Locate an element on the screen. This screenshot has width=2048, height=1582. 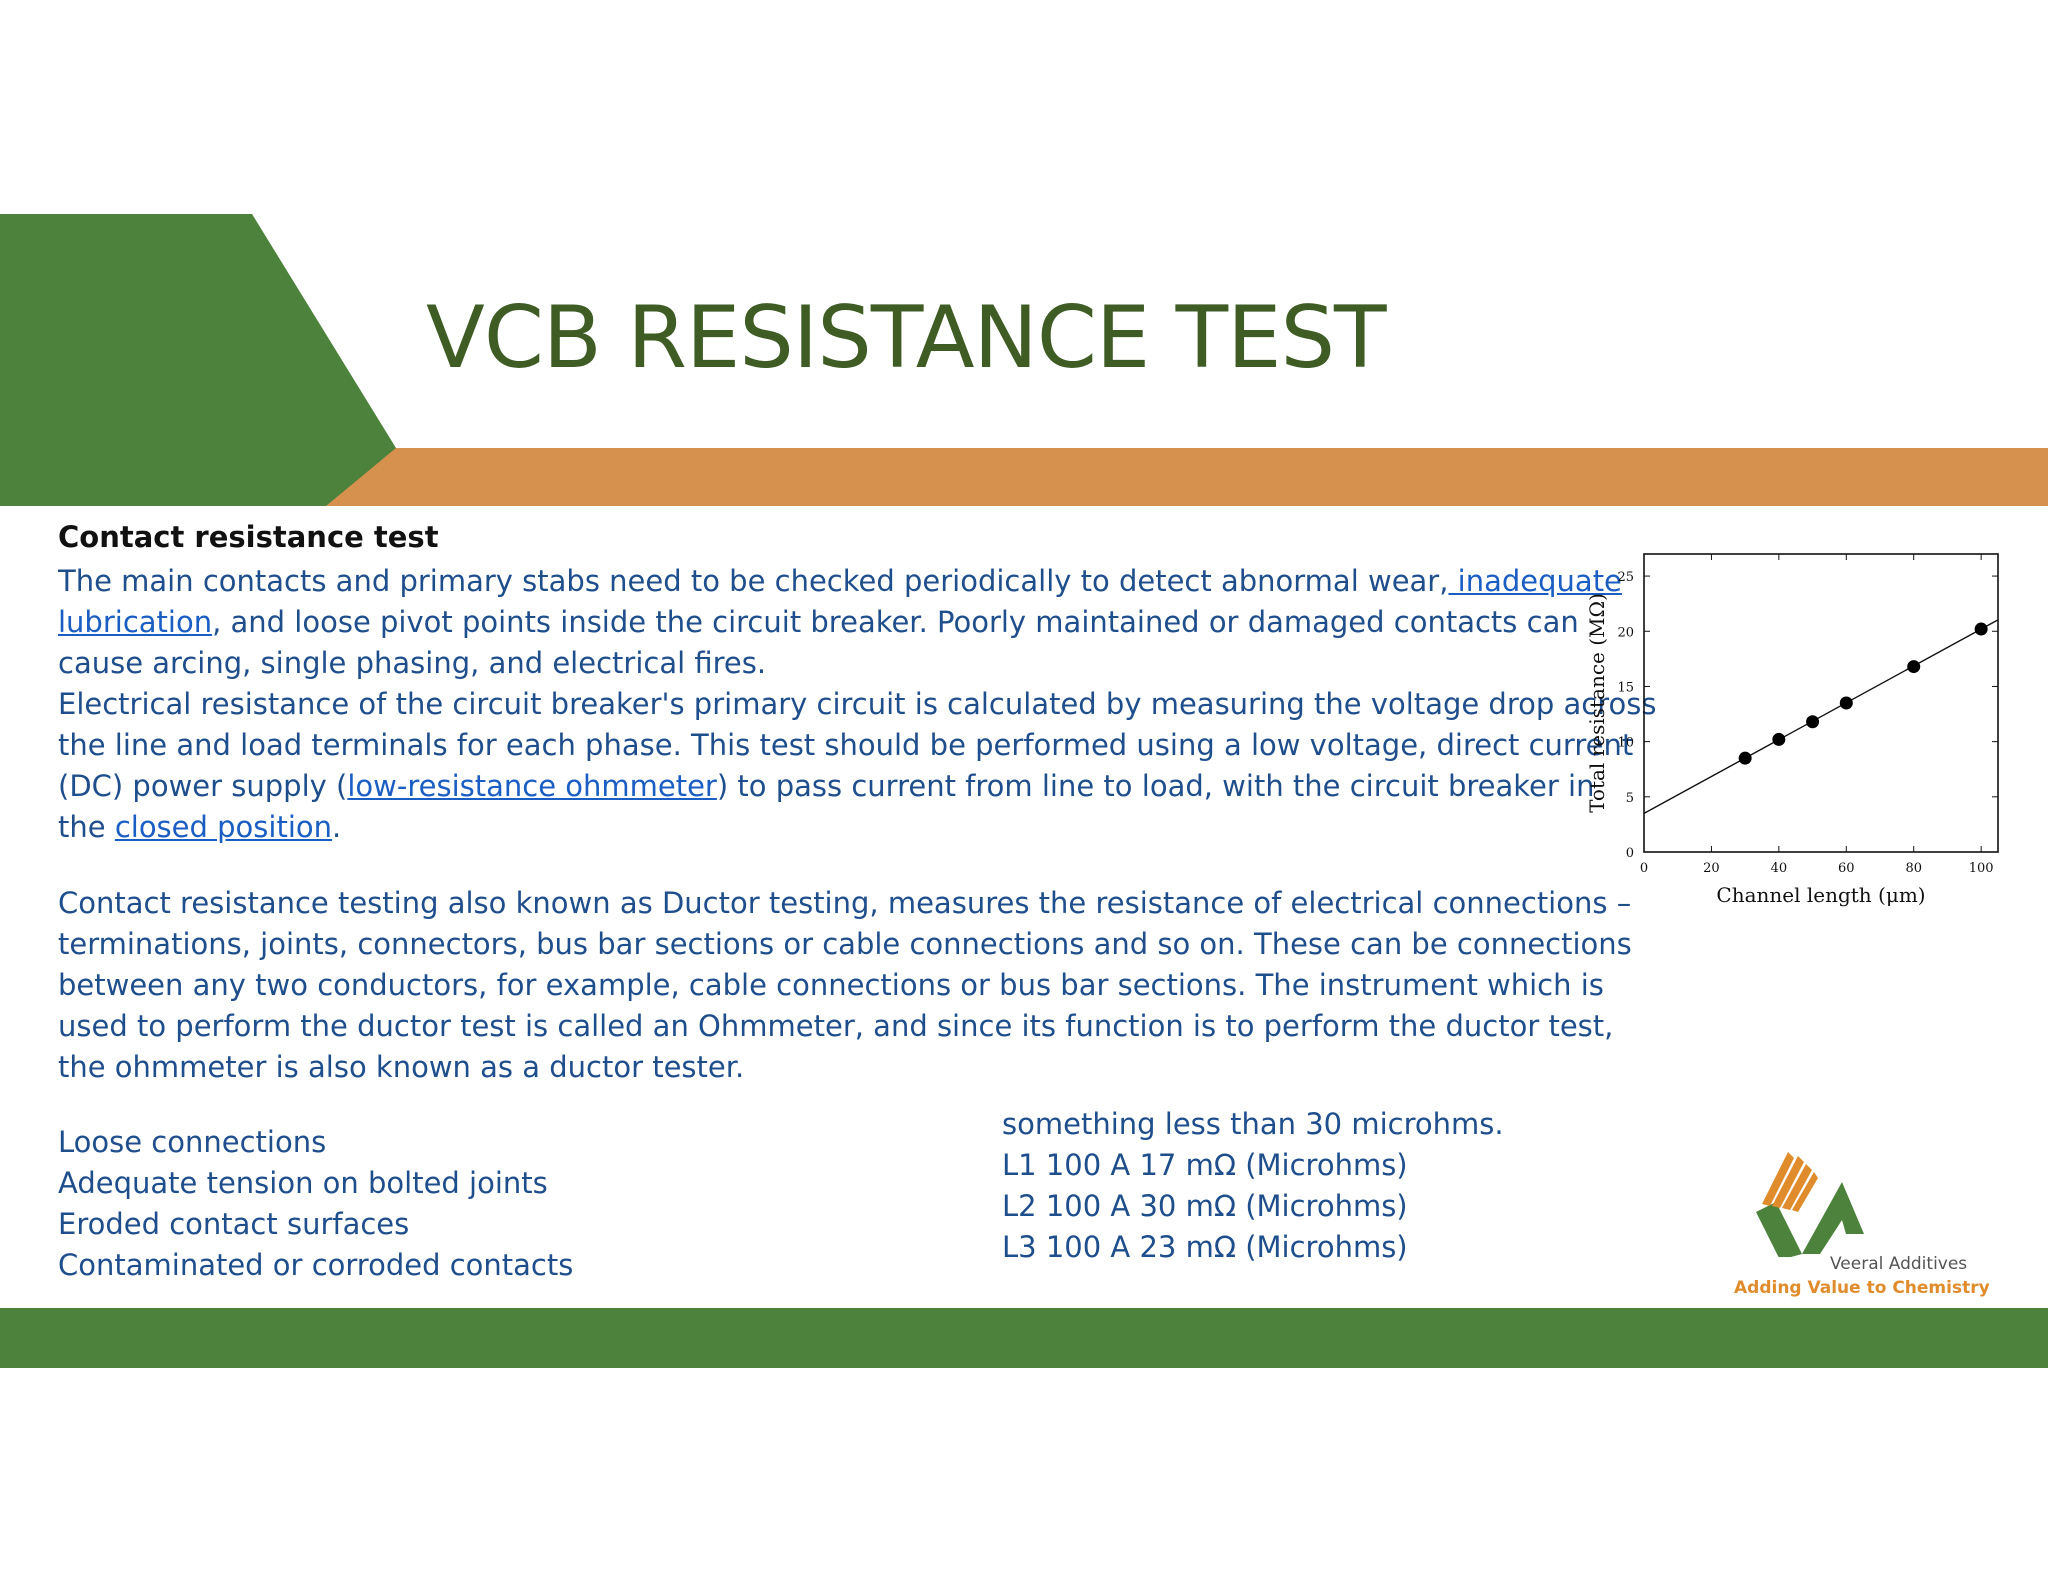
plot-frame is located at coordinates (1821, 703).